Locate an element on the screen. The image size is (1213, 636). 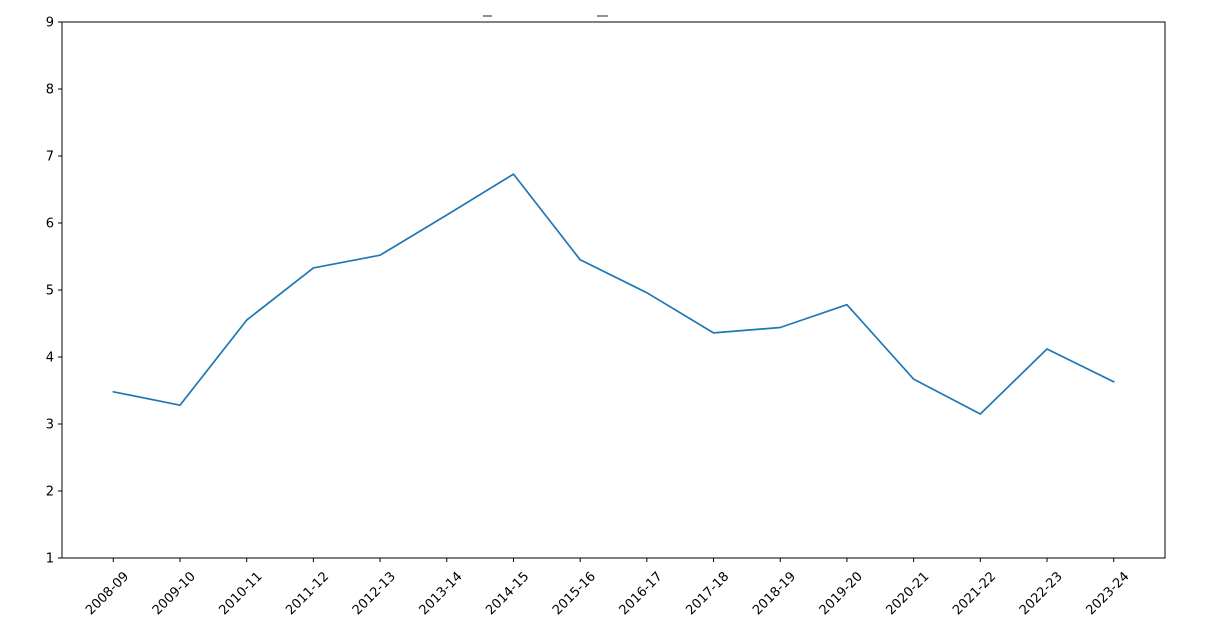
y-tick-label: 6 is located at coordinates (50, 224).